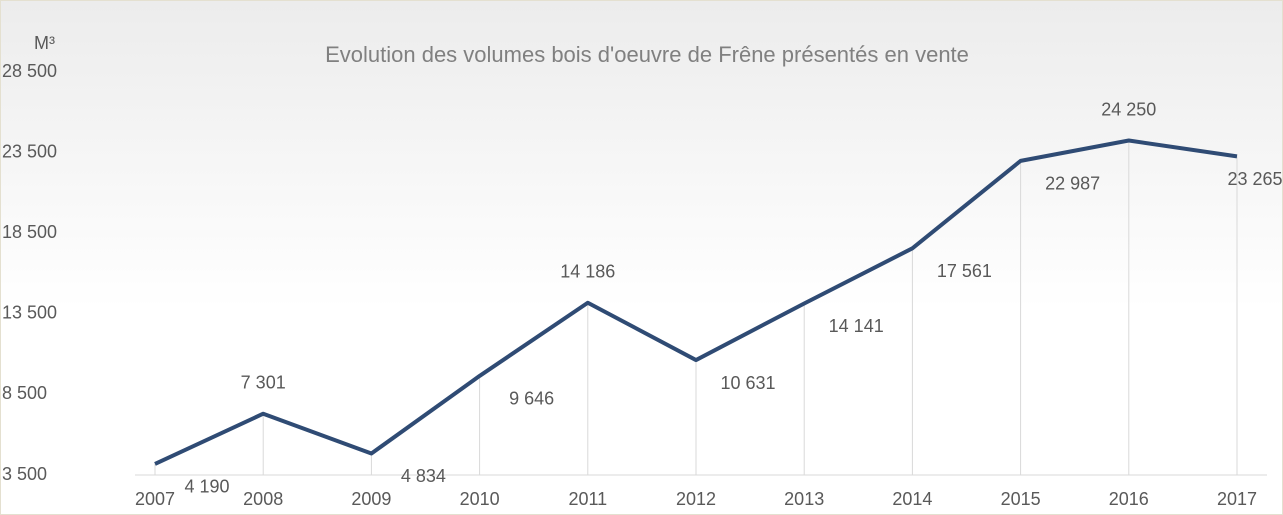 This screenshot has width=1283, height=515. I want to click on y-tick-label: 13 500, so click(29, 313).